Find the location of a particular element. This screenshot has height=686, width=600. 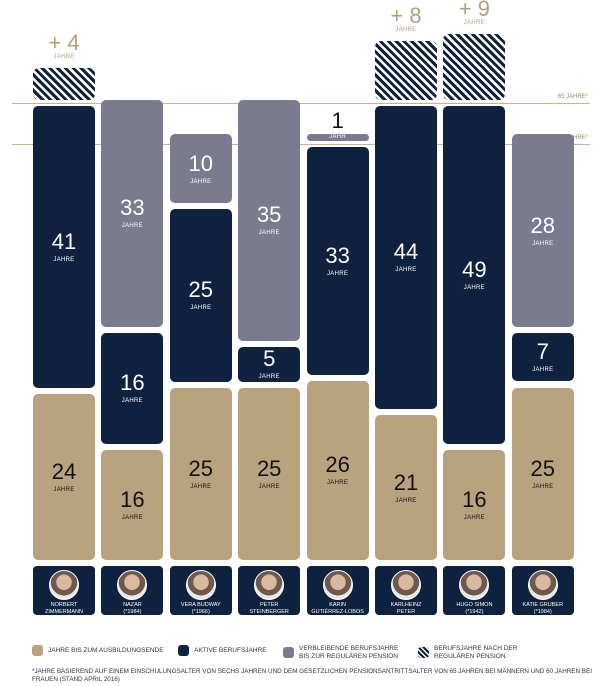

value-label: 1 is located at coordinates (337, 120).